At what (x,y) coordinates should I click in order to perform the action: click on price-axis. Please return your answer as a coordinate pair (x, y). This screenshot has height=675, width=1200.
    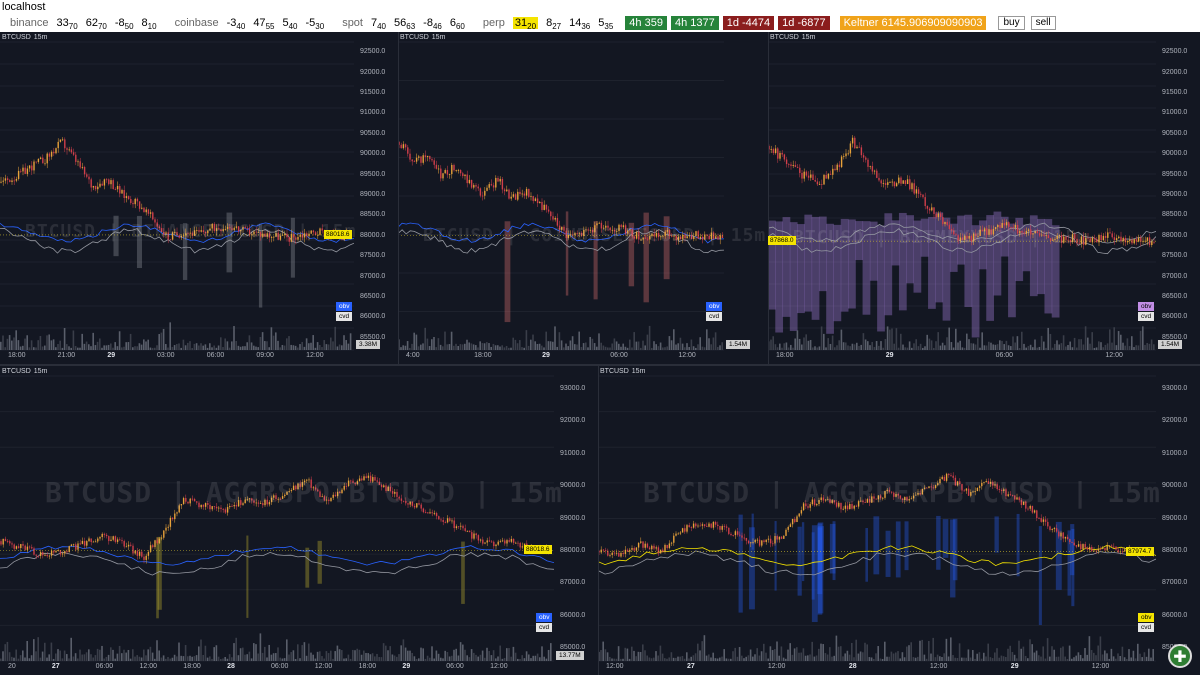
    Looking at the image, I should click on (746, 191).